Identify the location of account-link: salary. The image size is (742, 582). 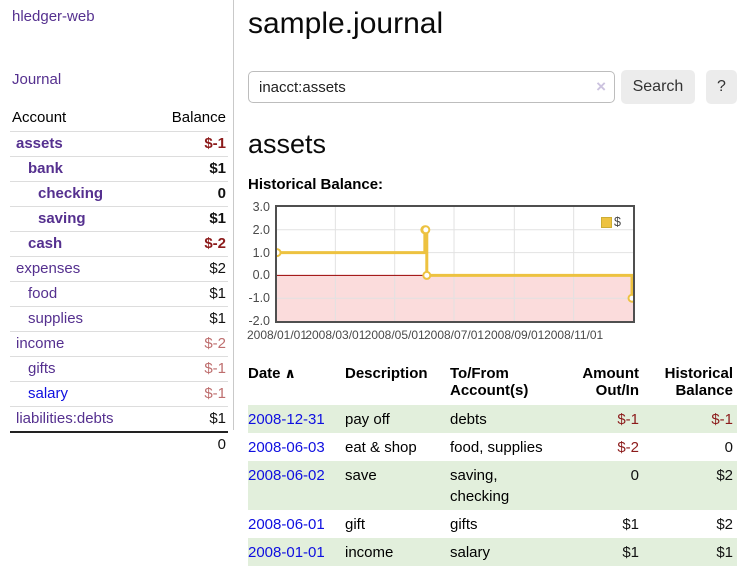
(48, 393).